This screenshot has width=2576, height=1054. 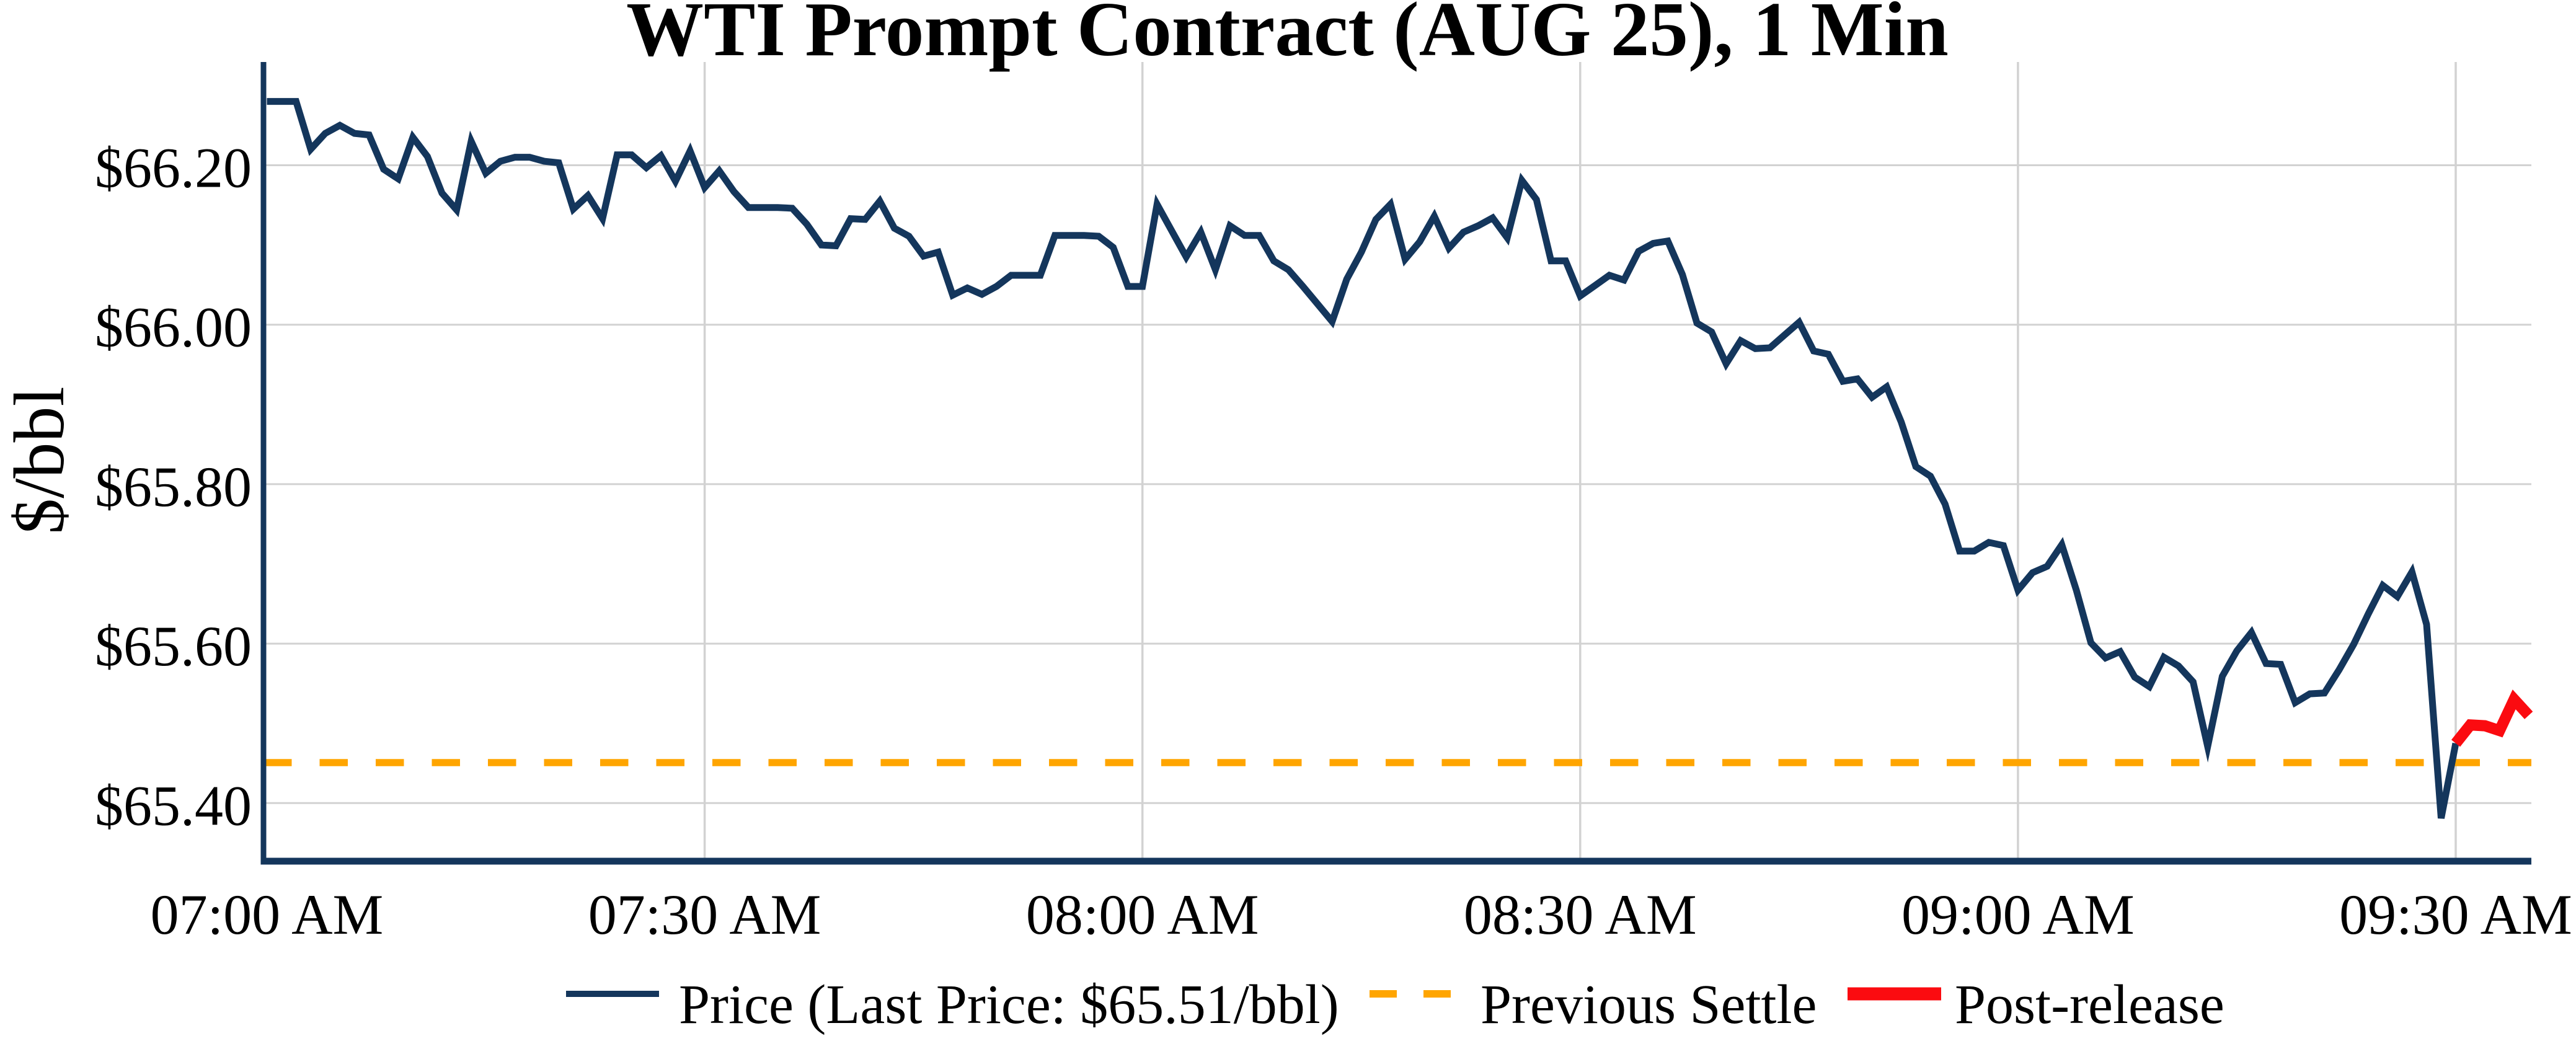 What do you see at coordinates (173, 805) in the screenshot?
I see `svg-text: $65.40` at bounding box center [173, 805].